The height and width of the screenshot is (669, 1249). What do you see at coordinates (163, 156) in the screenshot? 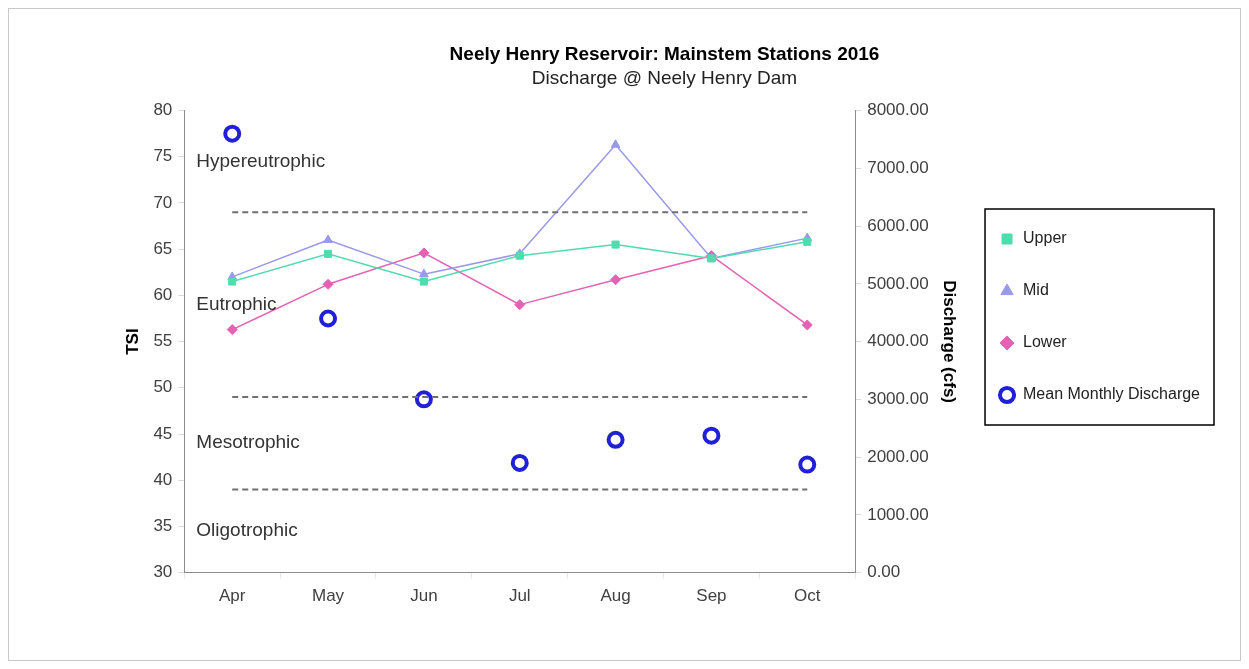
I see `y-tick-label: 75` at bounding box center [163, 156].